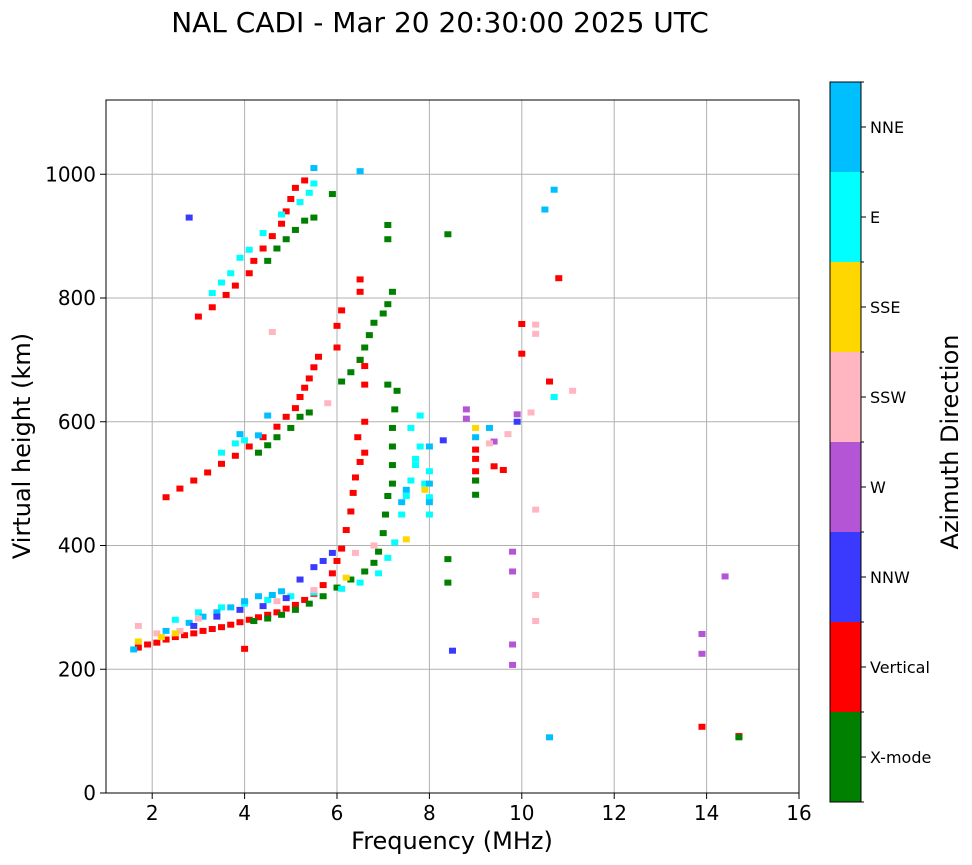  I want to click on y-tick-label: 200, so click(77, 669).